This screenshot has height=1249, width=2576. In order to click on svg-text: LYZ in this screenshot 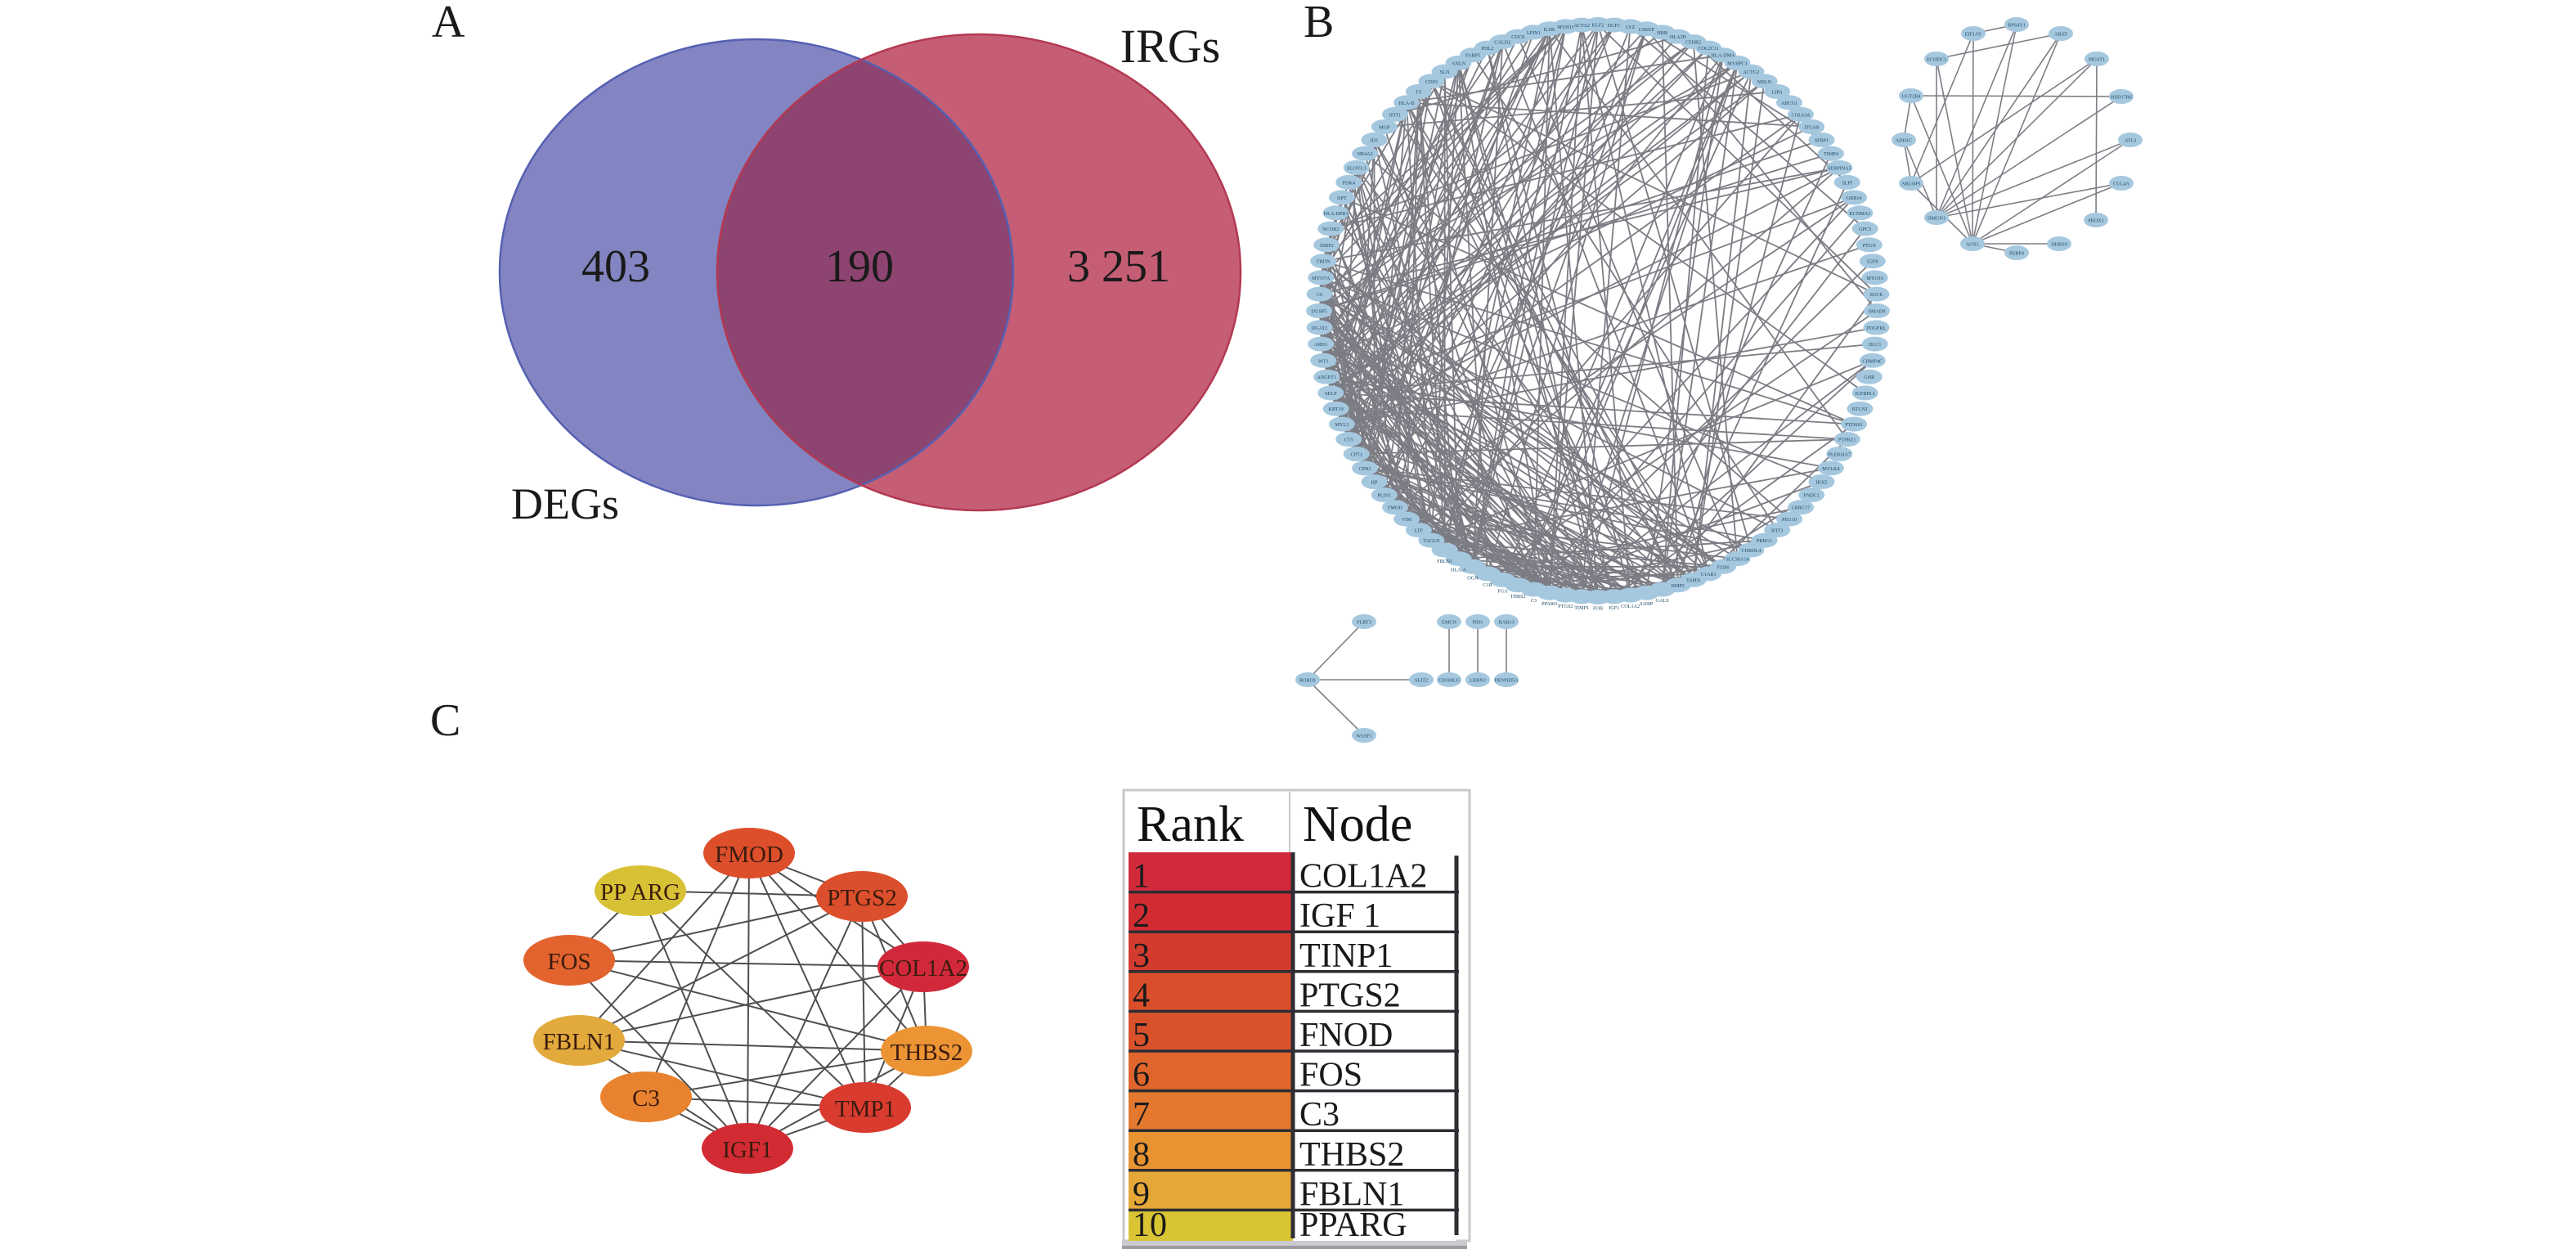, I will do `click(1631, 28)`.